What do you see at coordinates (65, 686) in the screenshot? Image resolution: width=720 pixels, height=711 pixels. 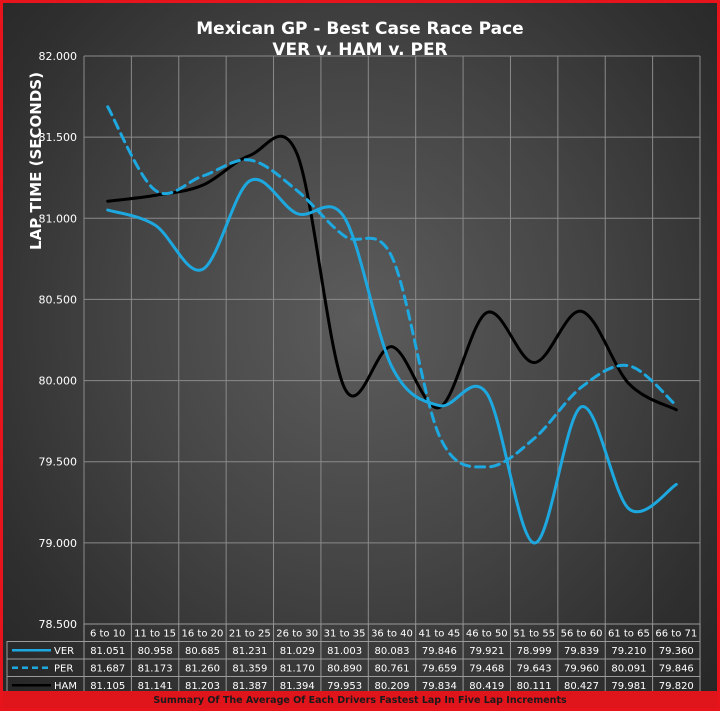 I see `legend-label-ham: HAM` at bounding box center [65, 686].